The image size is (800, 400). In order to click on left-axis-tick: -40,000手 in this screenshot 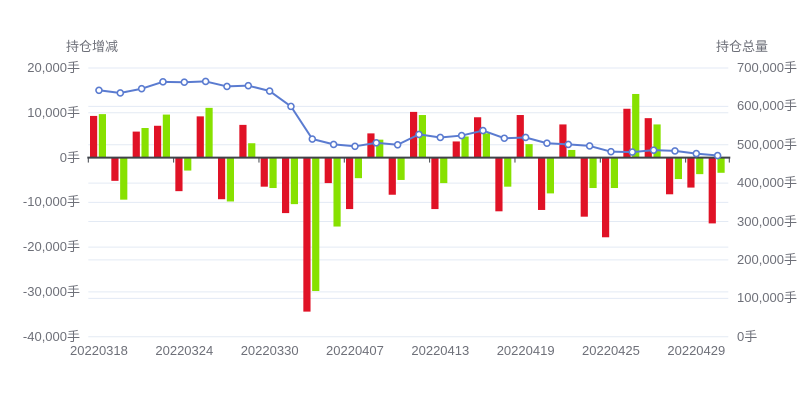, I will do `click(51, 336)`.